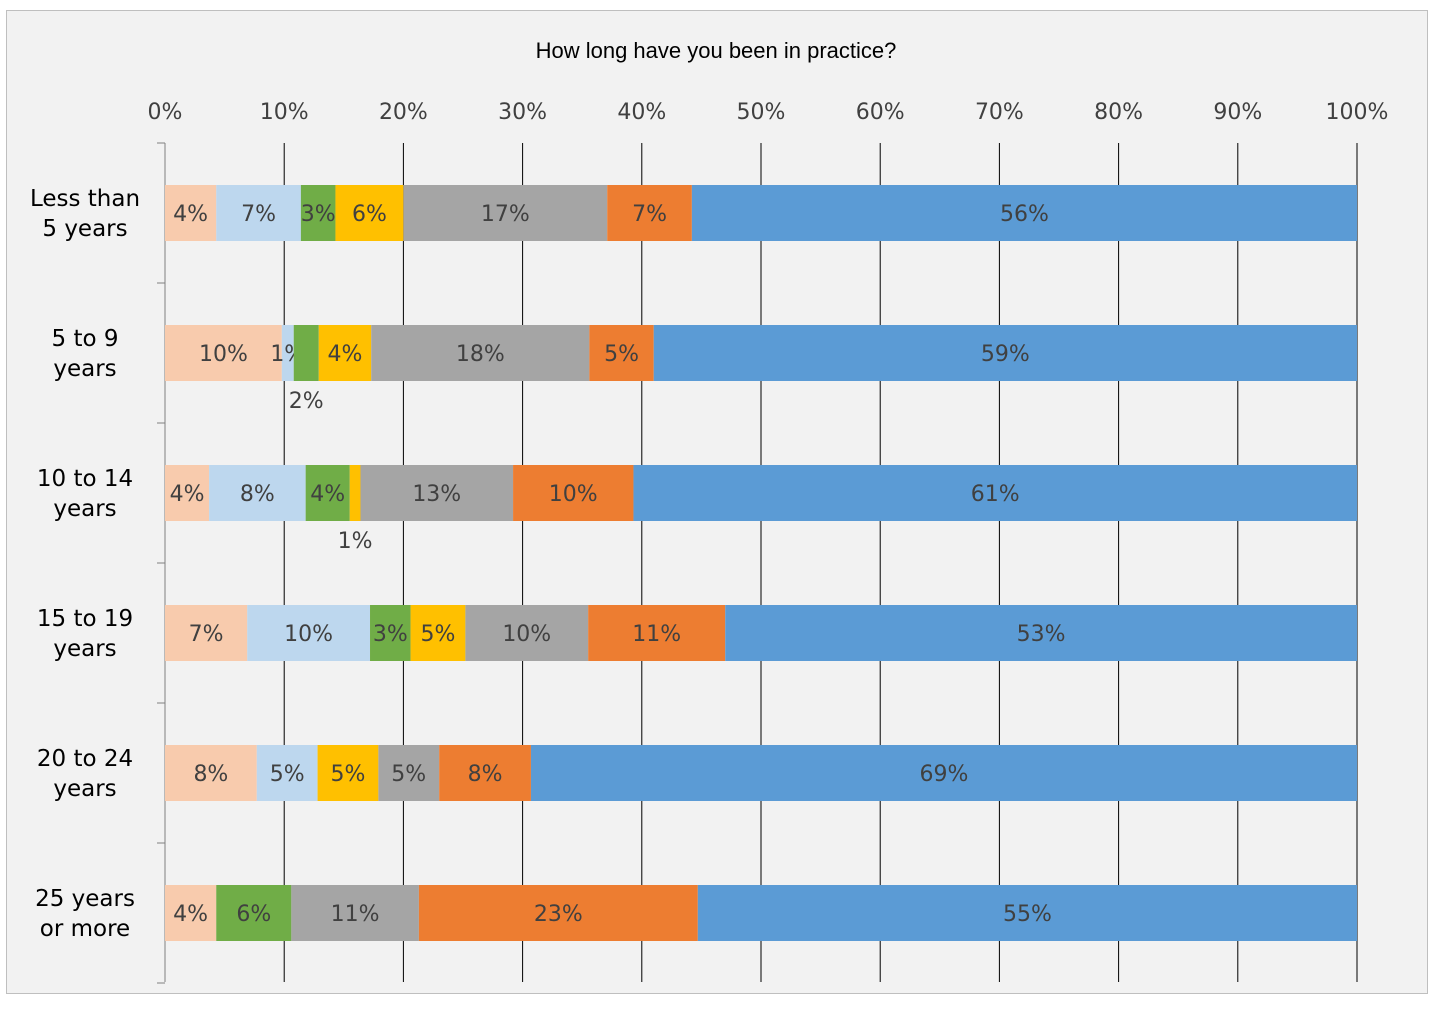 This screenshot has width=1429, height=1009. Describe the element at coordinates (85, 494) in the screenshot. I see `category-label: 10 to 14 years` at that location.